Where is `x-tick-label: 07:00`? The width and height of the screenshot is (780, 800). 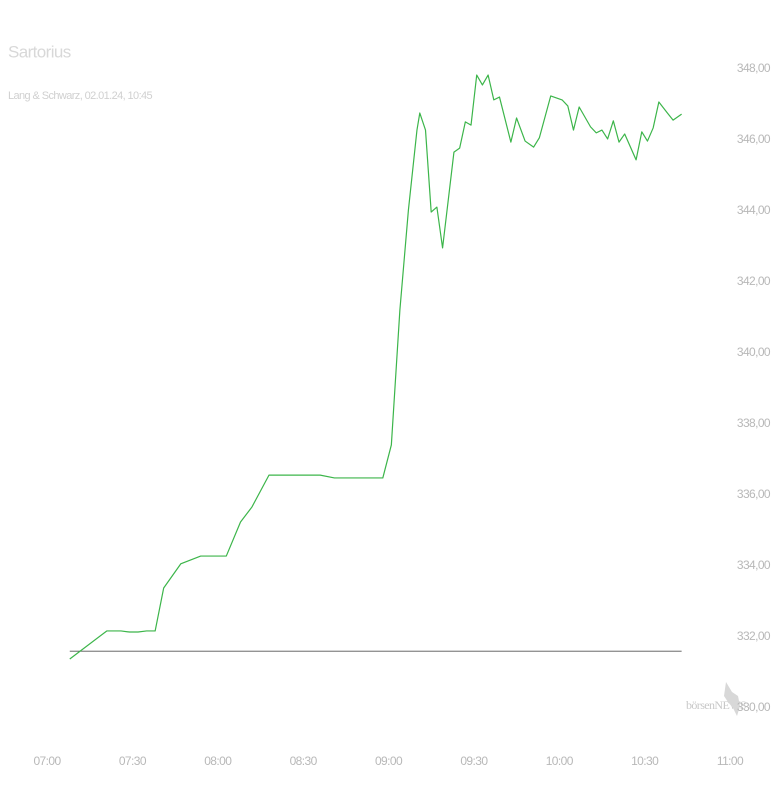 x-tick-label: 07:00 is located at coordinates (47, 761).